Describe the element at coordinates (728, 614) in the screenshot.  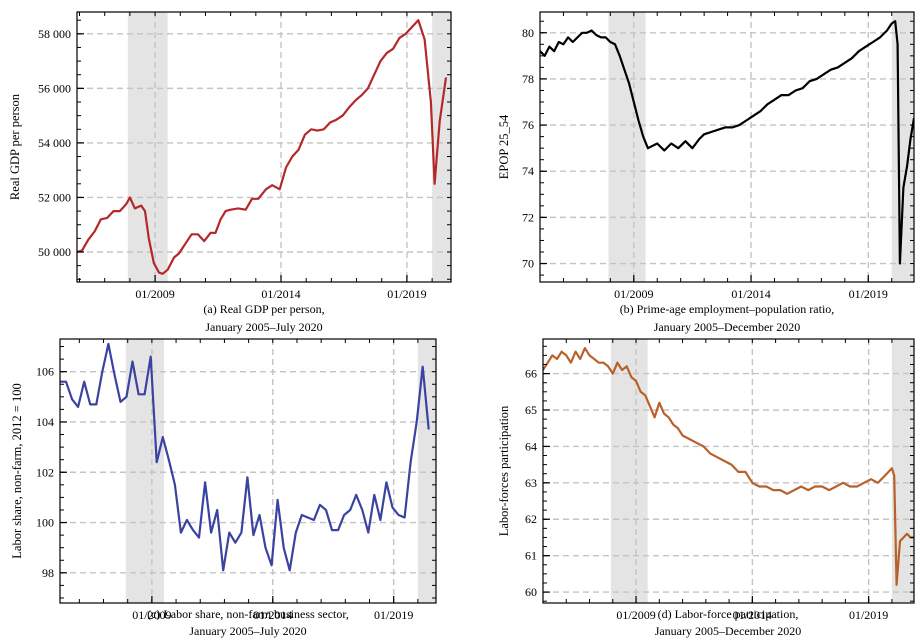
I see `panel-d-caption-line1: (d) Labor-force participation,` at that location.